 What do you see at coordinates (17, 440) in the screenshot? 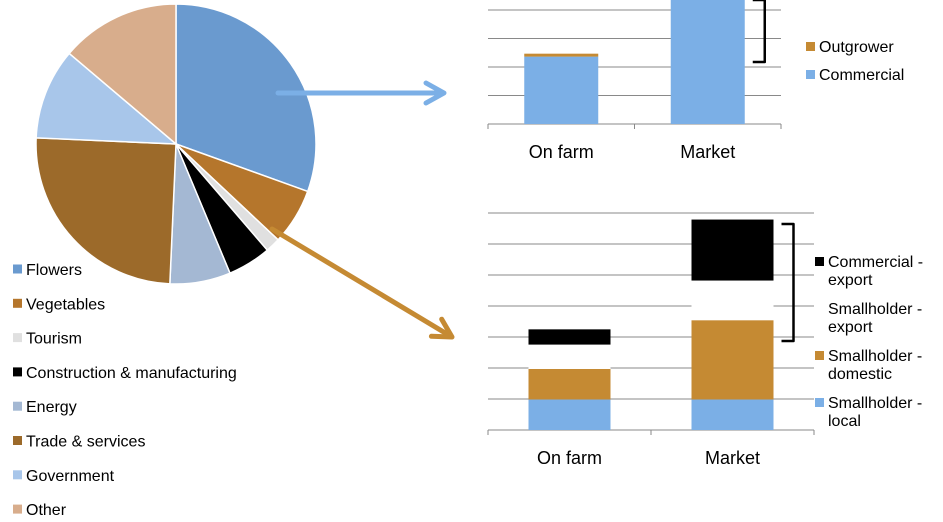
I see `legend-swatch-trade-services` at bounding box center [17, 440].